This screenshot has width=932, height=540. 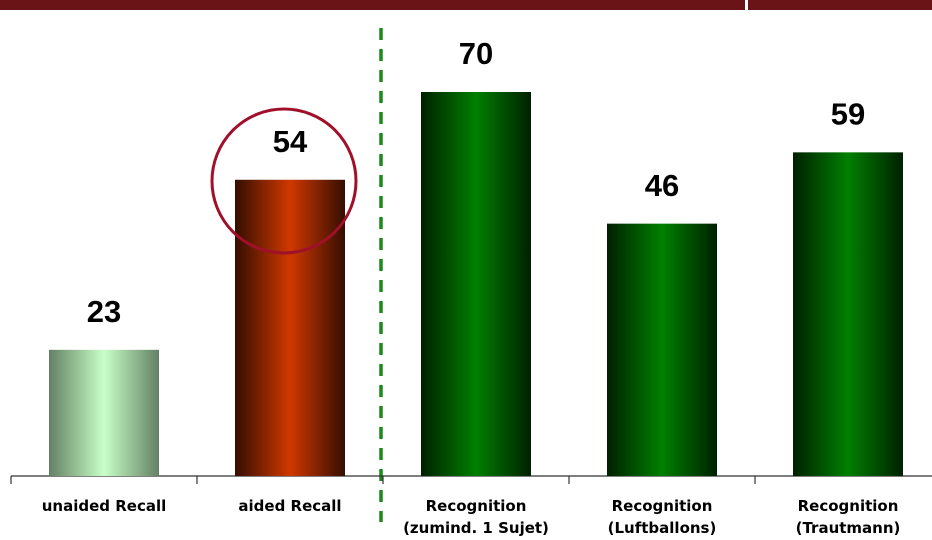 I want to click on x-tick-label: aided Recall, so click(x=289, y=506).